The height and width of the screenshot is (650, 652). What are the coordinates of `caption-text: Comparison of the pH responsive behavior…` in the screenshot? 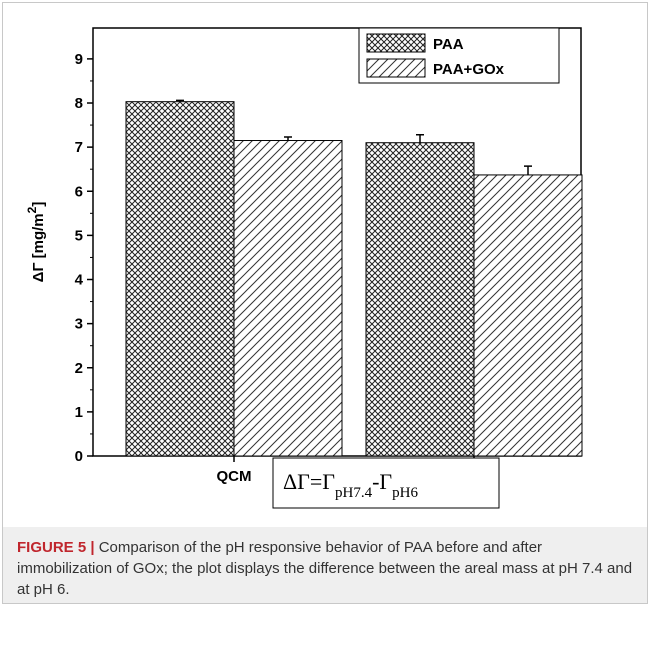 It's located at (325, 568).